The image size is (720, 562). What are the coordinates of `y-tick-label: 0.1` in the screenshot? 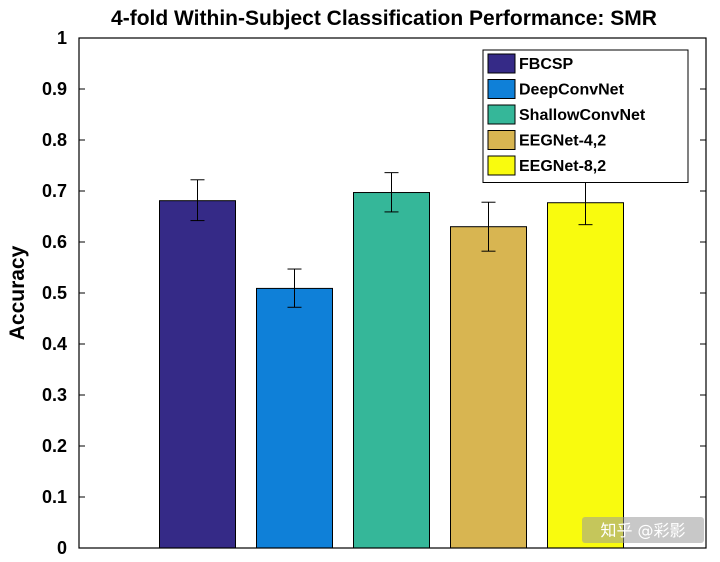 It's located at (54, 497).